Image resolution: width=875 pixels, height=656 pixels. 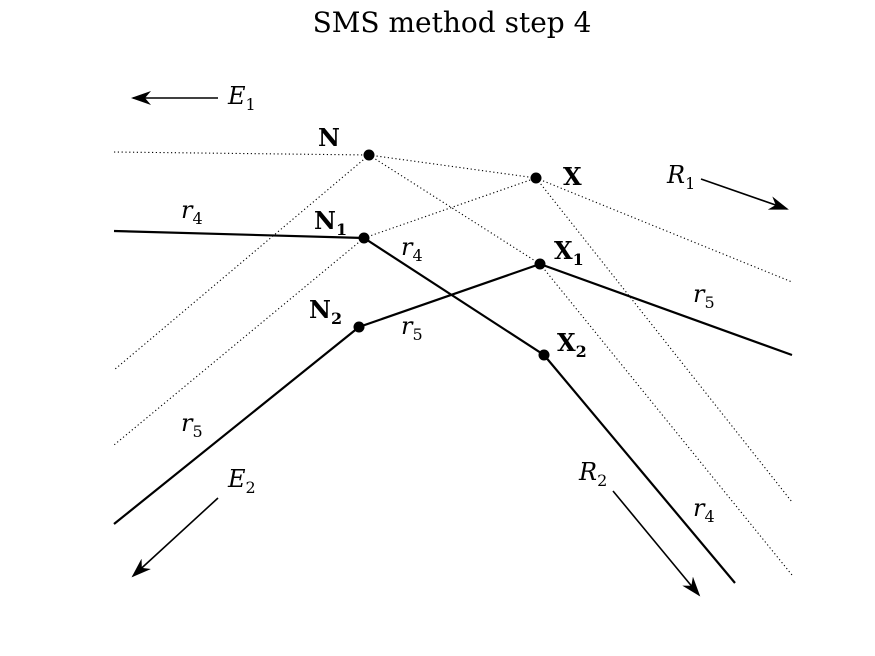 What do you see at coordinates (241, 153) in the screenshot?
I see `dotted-ray-to-n` at bounding box center [241, 153].